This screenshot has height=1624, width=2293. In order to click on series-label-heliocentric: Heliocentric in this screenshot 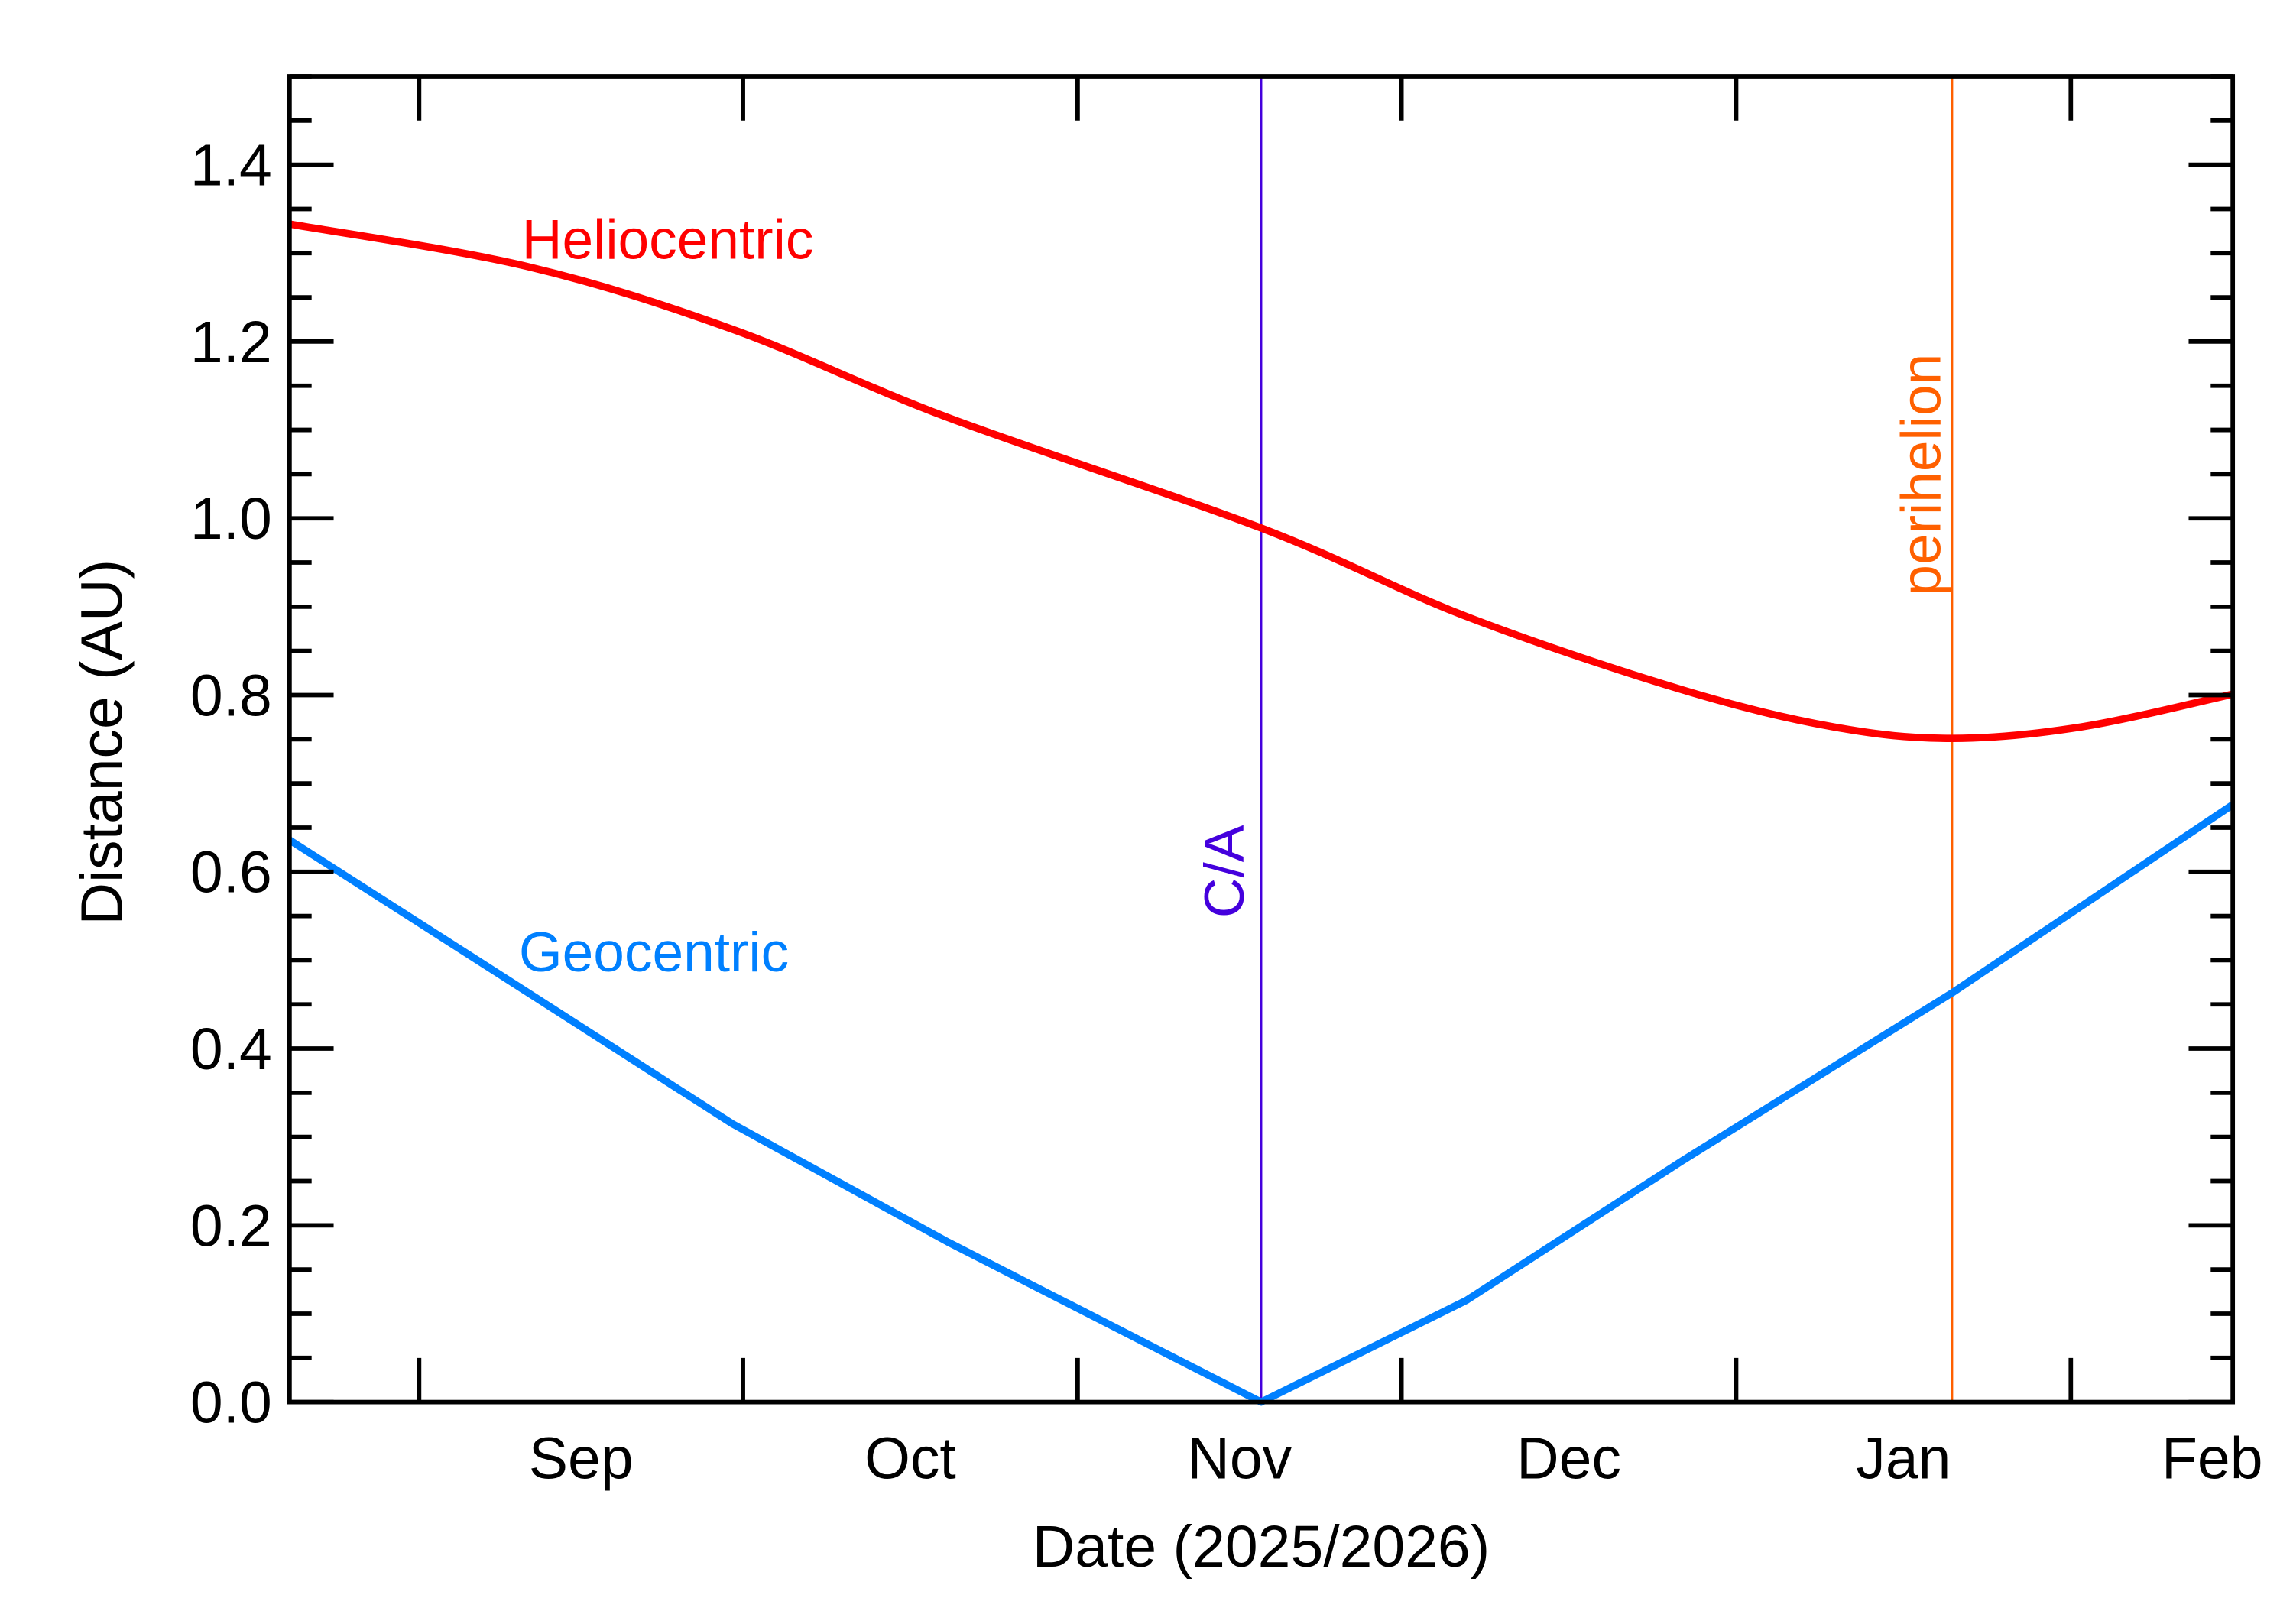, I will do `click(668, 240)`.